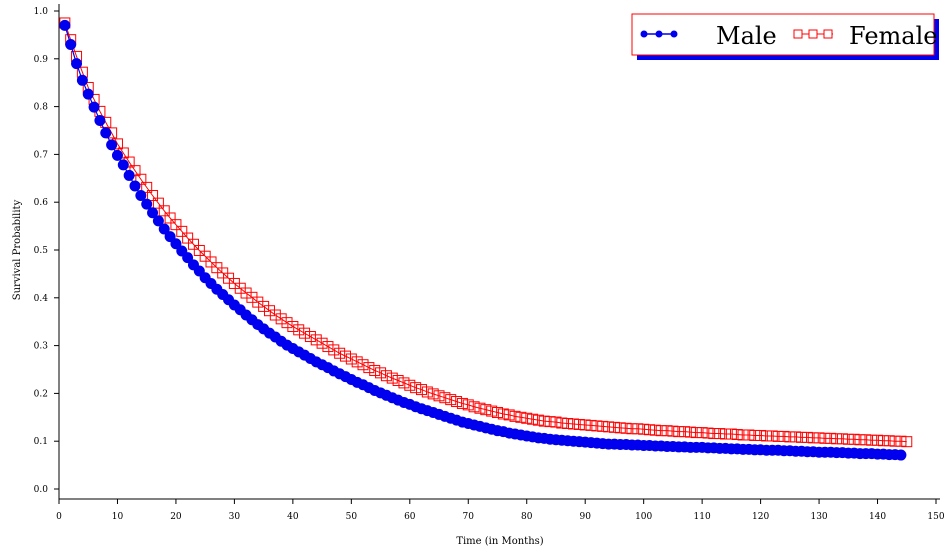  I want to click on y-tick-label: 0.5, so click(41, 251).